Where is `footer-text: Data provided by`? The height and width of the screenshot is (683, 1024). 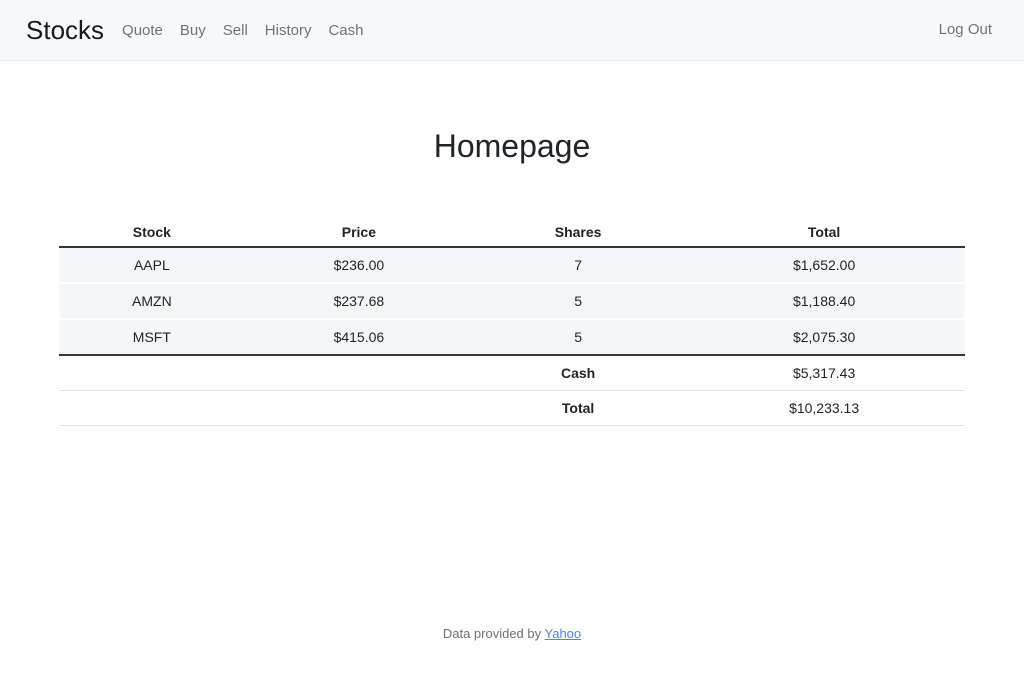
footer-text: Data provided by is located at coordinates (492, 633).